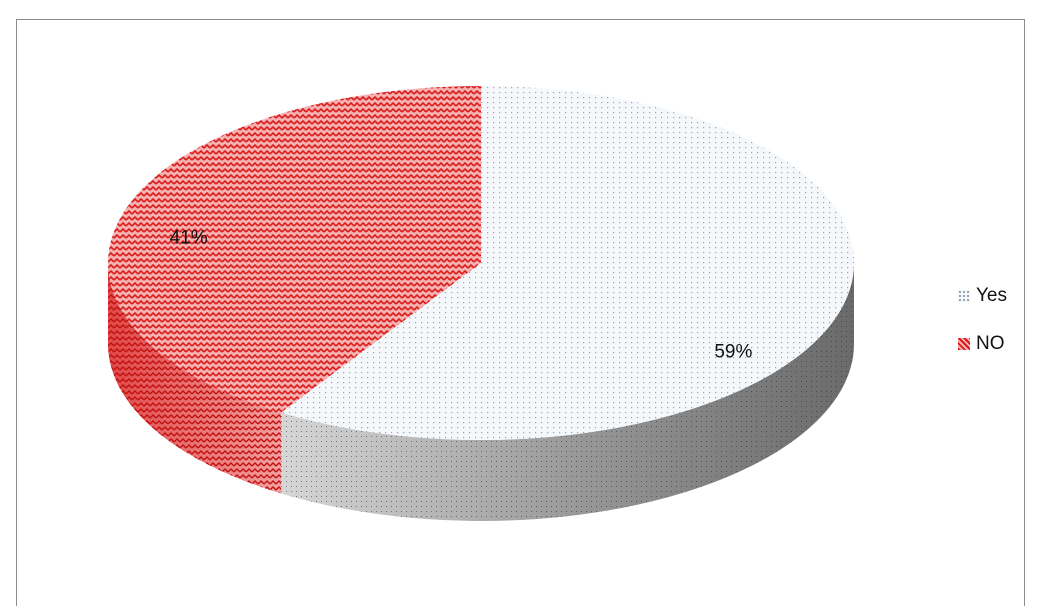 This screenshot has height=606, width=1044. I want to click on legend-label-no: NO, so click(990, 343).